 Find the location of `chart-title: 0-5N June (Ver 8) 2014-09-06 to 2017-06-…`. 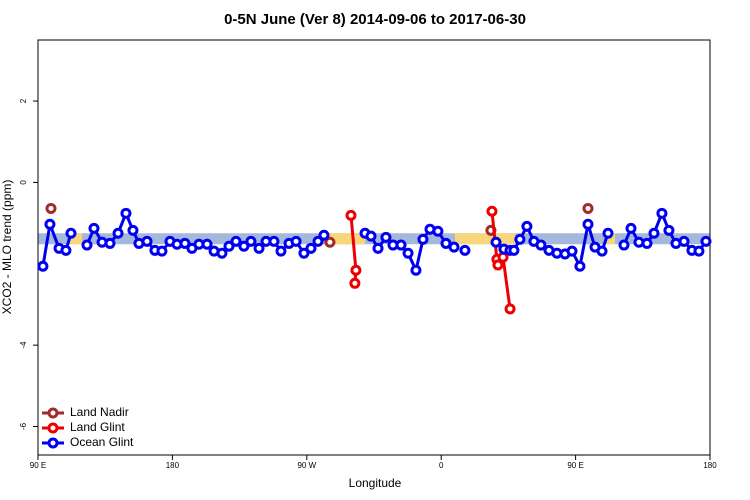

chart-title: 0-5N June (Ver 8) 2014-09-06 to 2017-06-… is located at coordinates (375, 19).